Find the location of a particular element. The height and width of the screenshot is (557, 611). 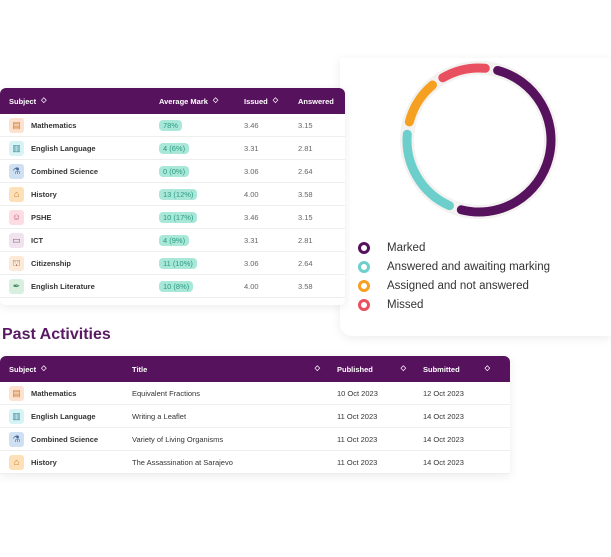

col-issued: Issued ◇ is located at coordinates (262, 101).